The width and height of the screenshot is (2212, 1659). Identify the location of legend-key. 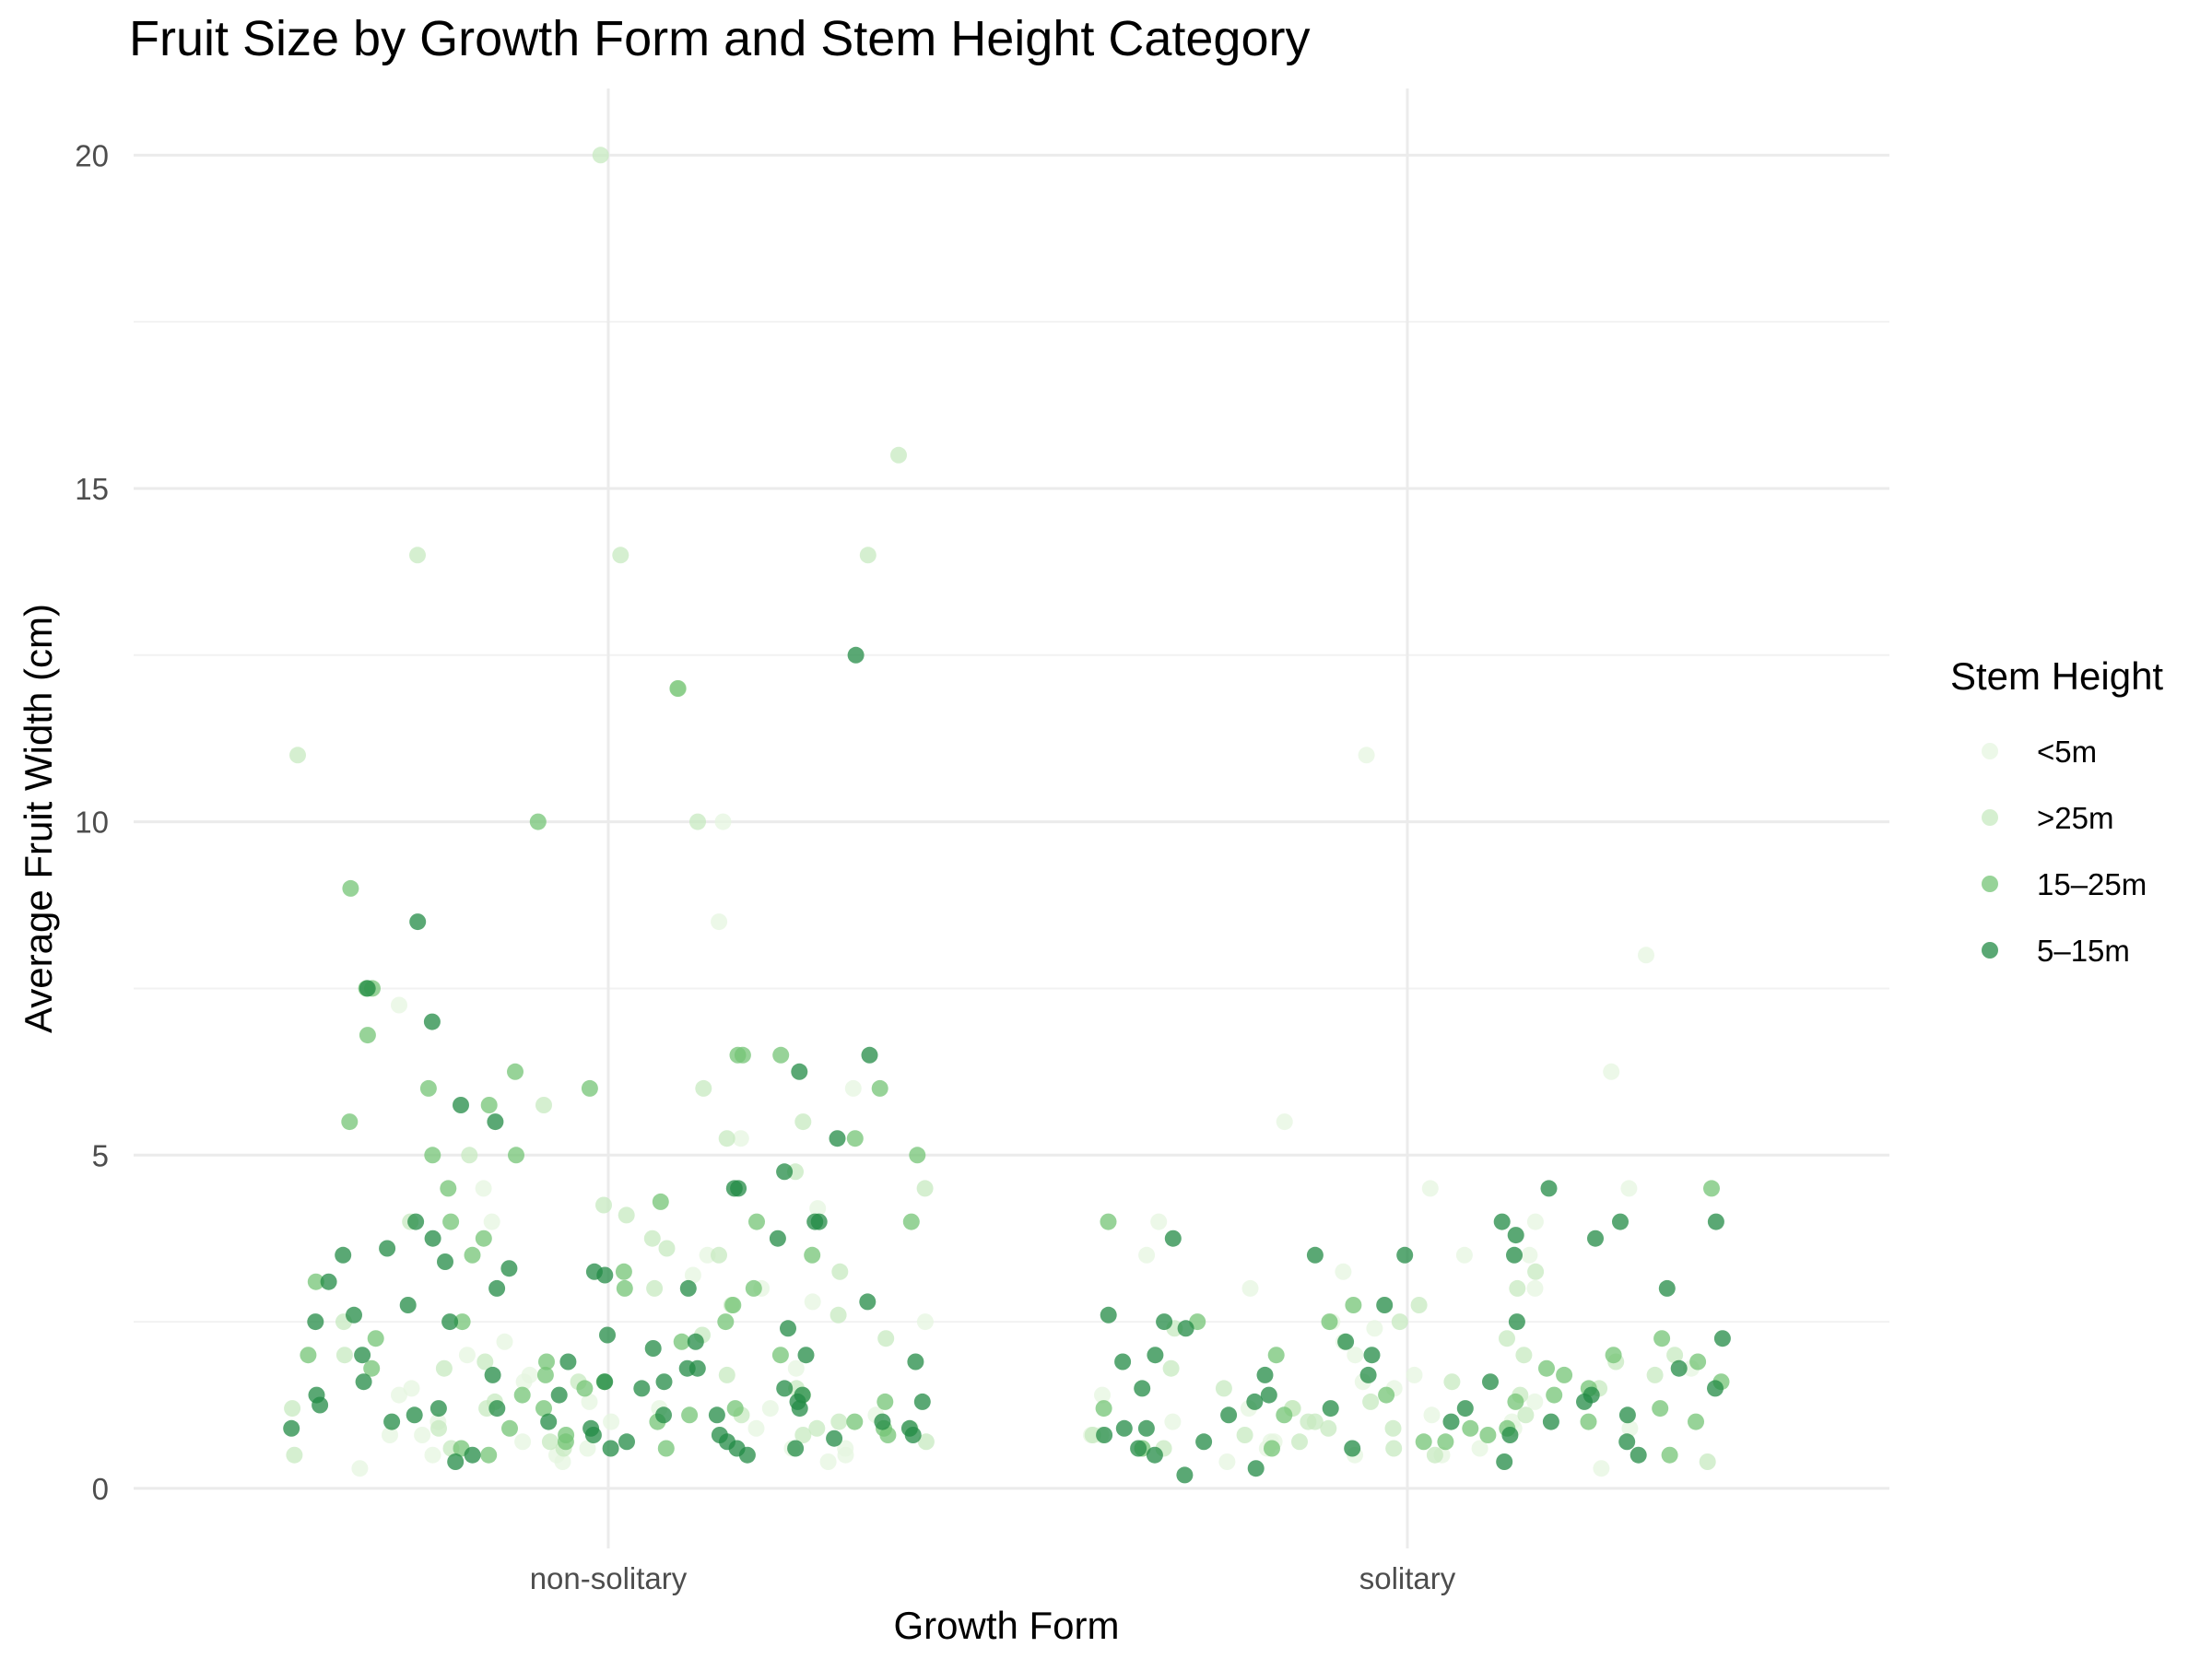
(1990, 751).